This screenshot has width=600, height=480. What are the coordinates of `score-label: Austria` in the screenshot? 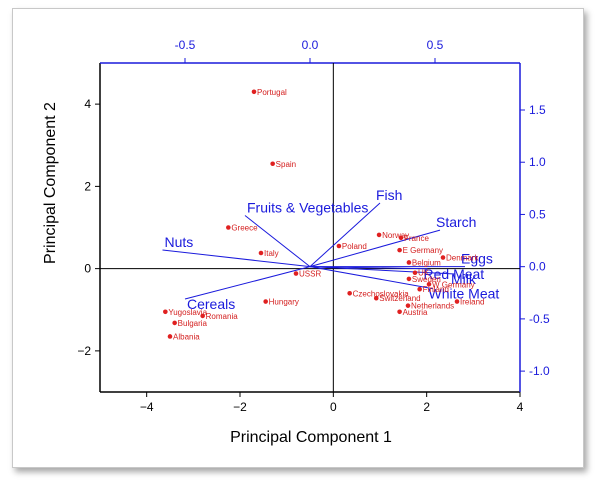 It's located at (415, 312).